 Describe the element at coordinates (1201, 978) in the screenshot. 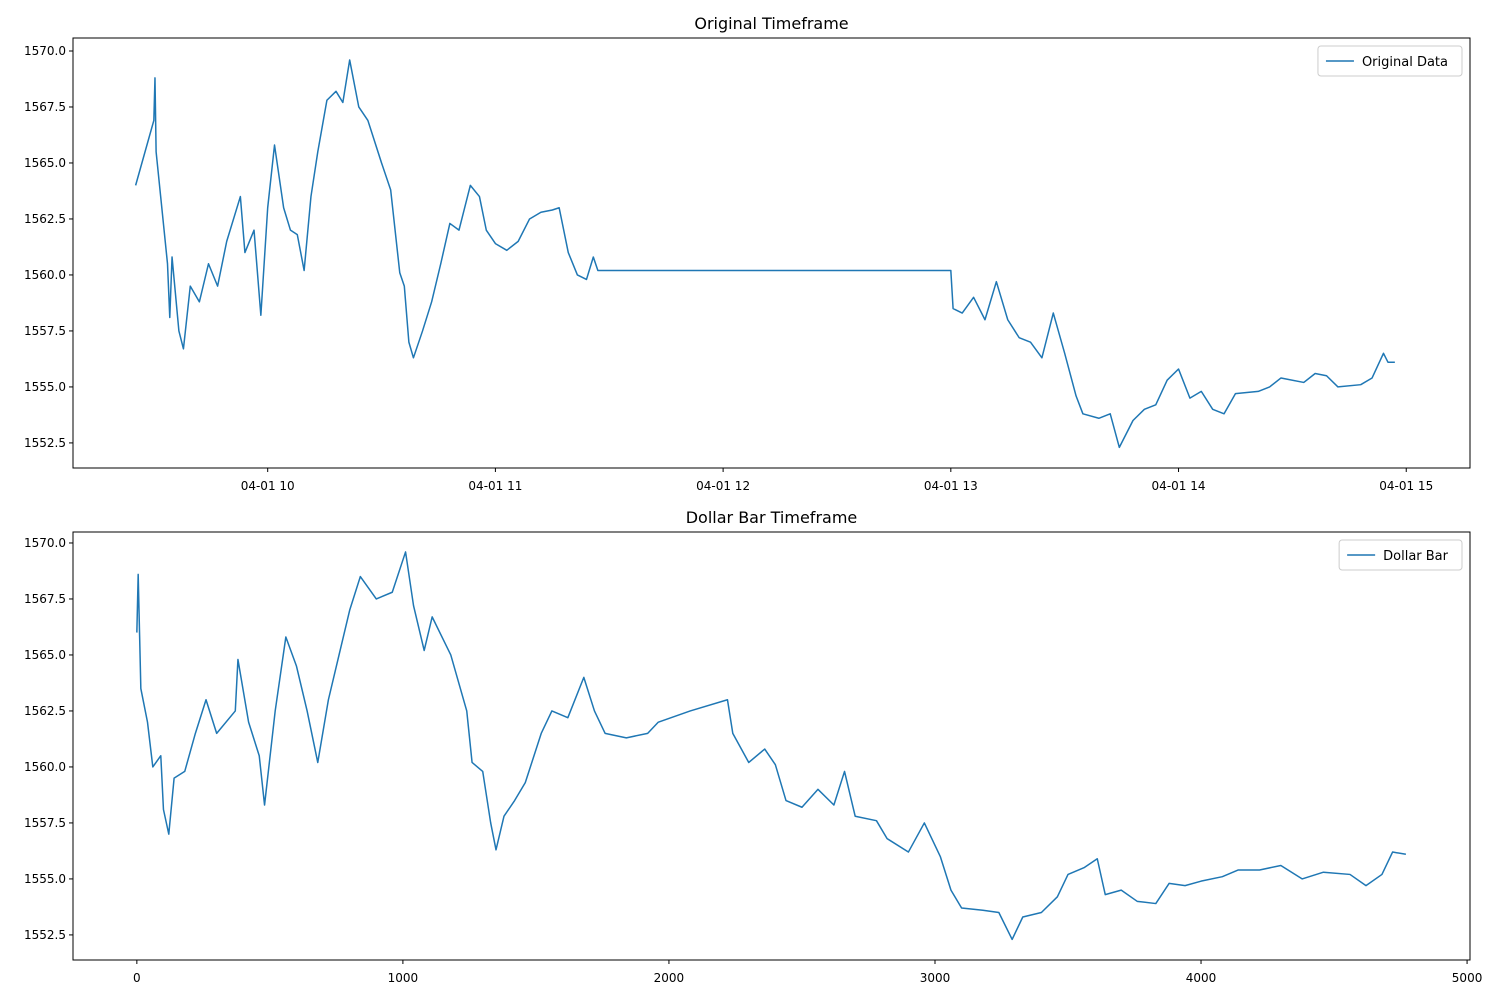

I see `x-tick-label: 4000` at that location.